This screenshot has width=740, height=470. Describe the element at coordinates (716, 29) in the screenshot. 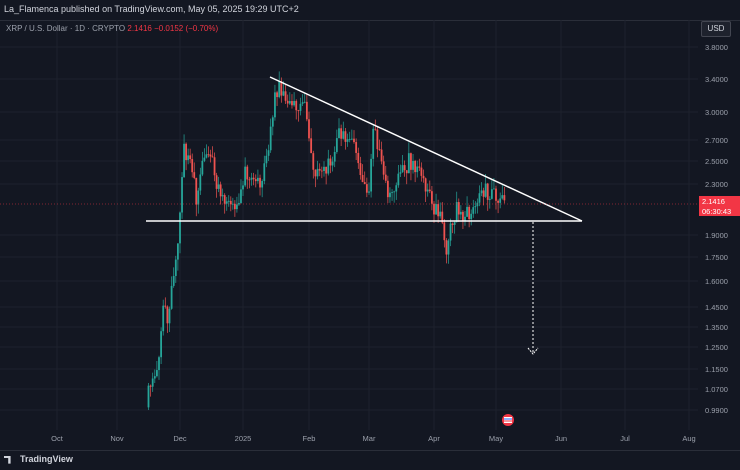

I see `currency-badge: USD` at that location.